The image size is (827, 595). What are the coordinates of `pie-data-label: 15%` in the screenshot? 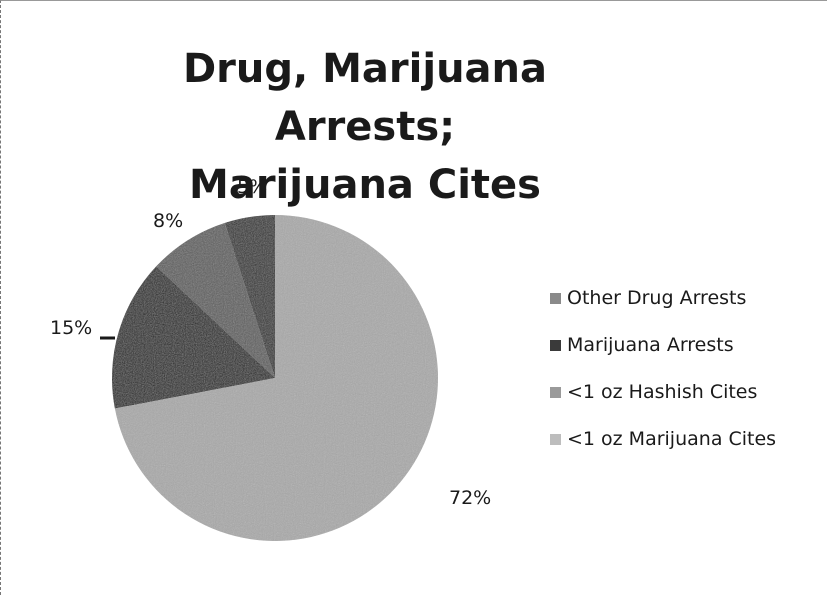 It's located at (71, 328).